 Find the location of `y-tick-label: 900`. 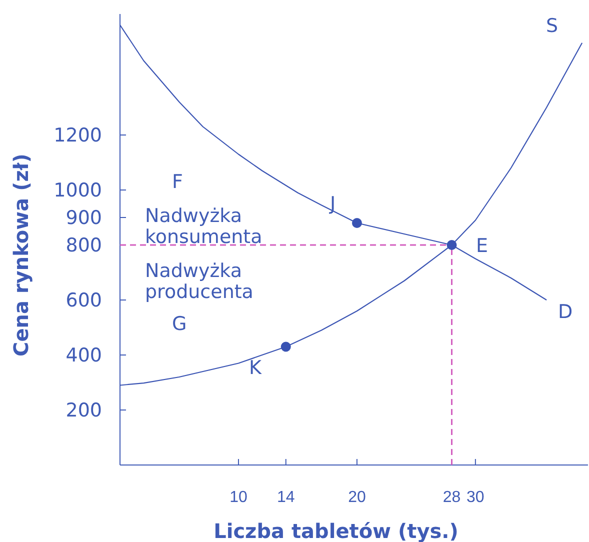

y-tick-label: 900 is located at coordinates (84, 218).